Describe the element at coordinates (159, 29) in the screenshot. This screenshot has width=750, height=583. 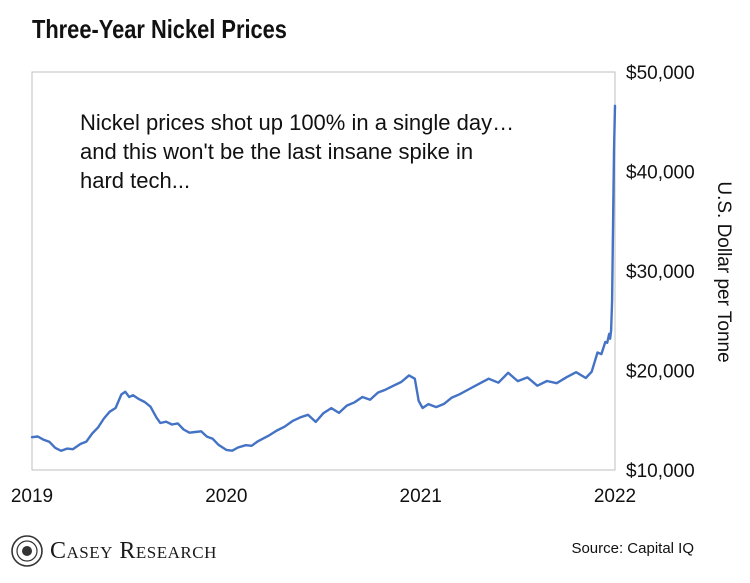
I see `chart-title: Three-Year Nickel Prices` at that location.